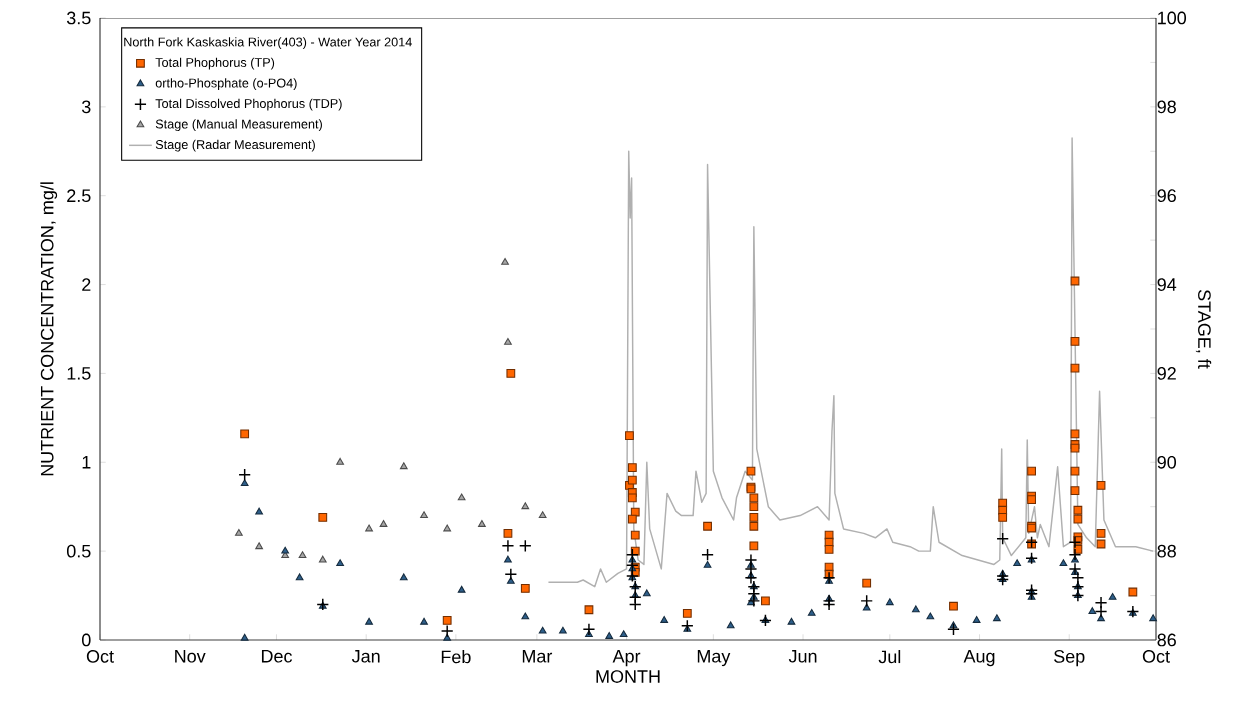  I want to click on x-tick-label: Aug, so click(979, 658).